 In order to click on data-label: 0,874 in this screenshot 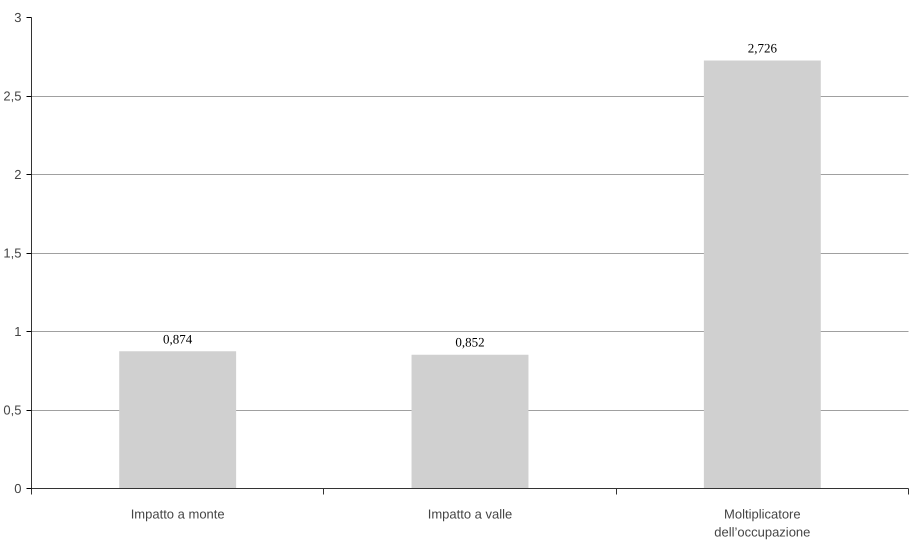, I will do `click(178, 338)`.